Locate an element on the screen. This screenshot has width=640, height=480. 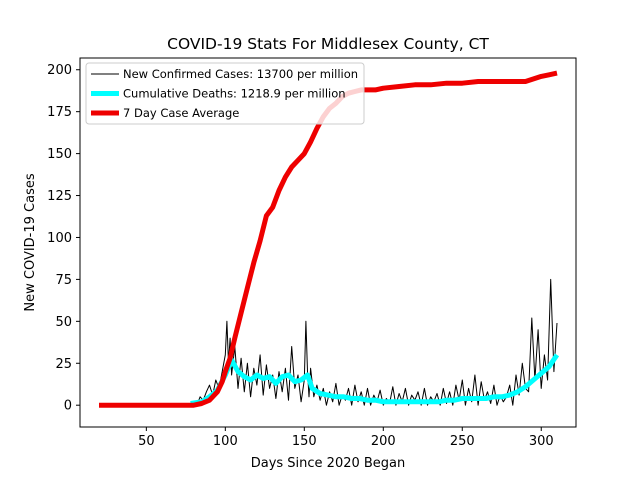
x-tick-label: 200 is located at coordinates (383, 441).